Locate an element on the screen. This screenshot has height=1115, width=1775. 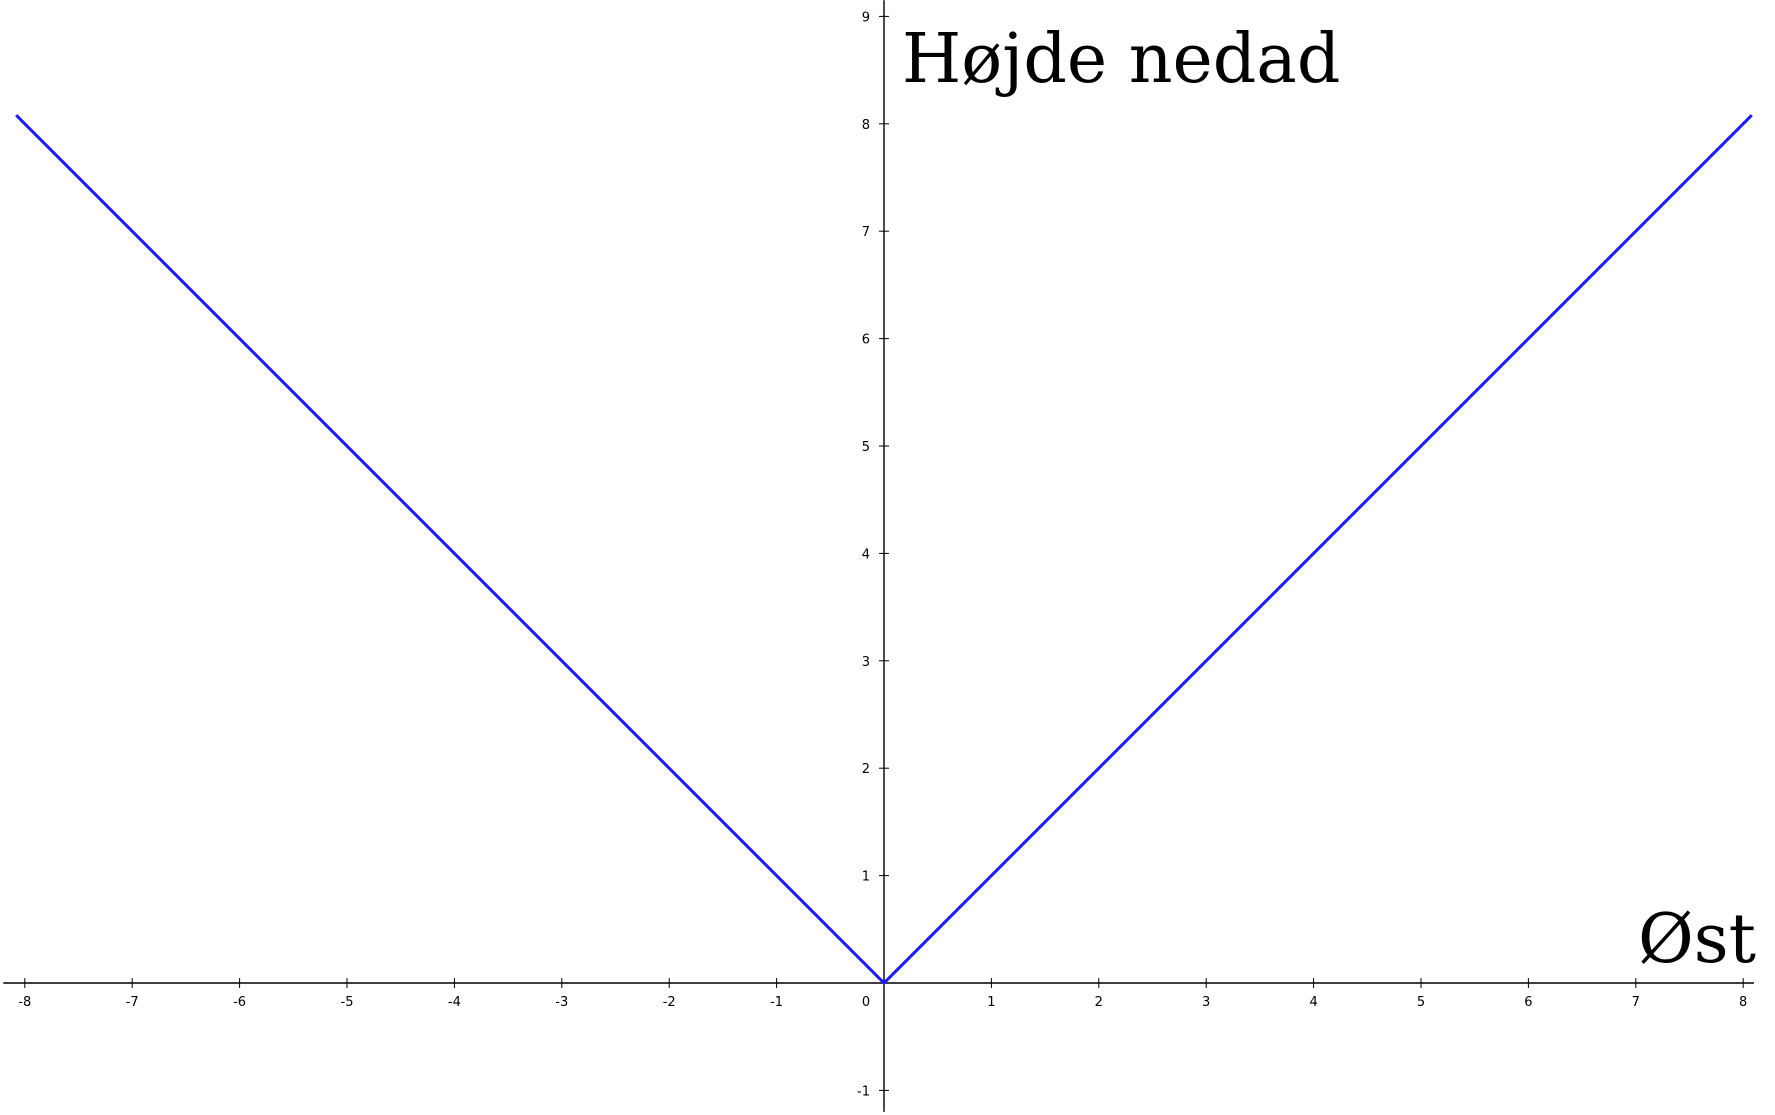
x-axis-title: Øst is located at coordinates (1697, 939).